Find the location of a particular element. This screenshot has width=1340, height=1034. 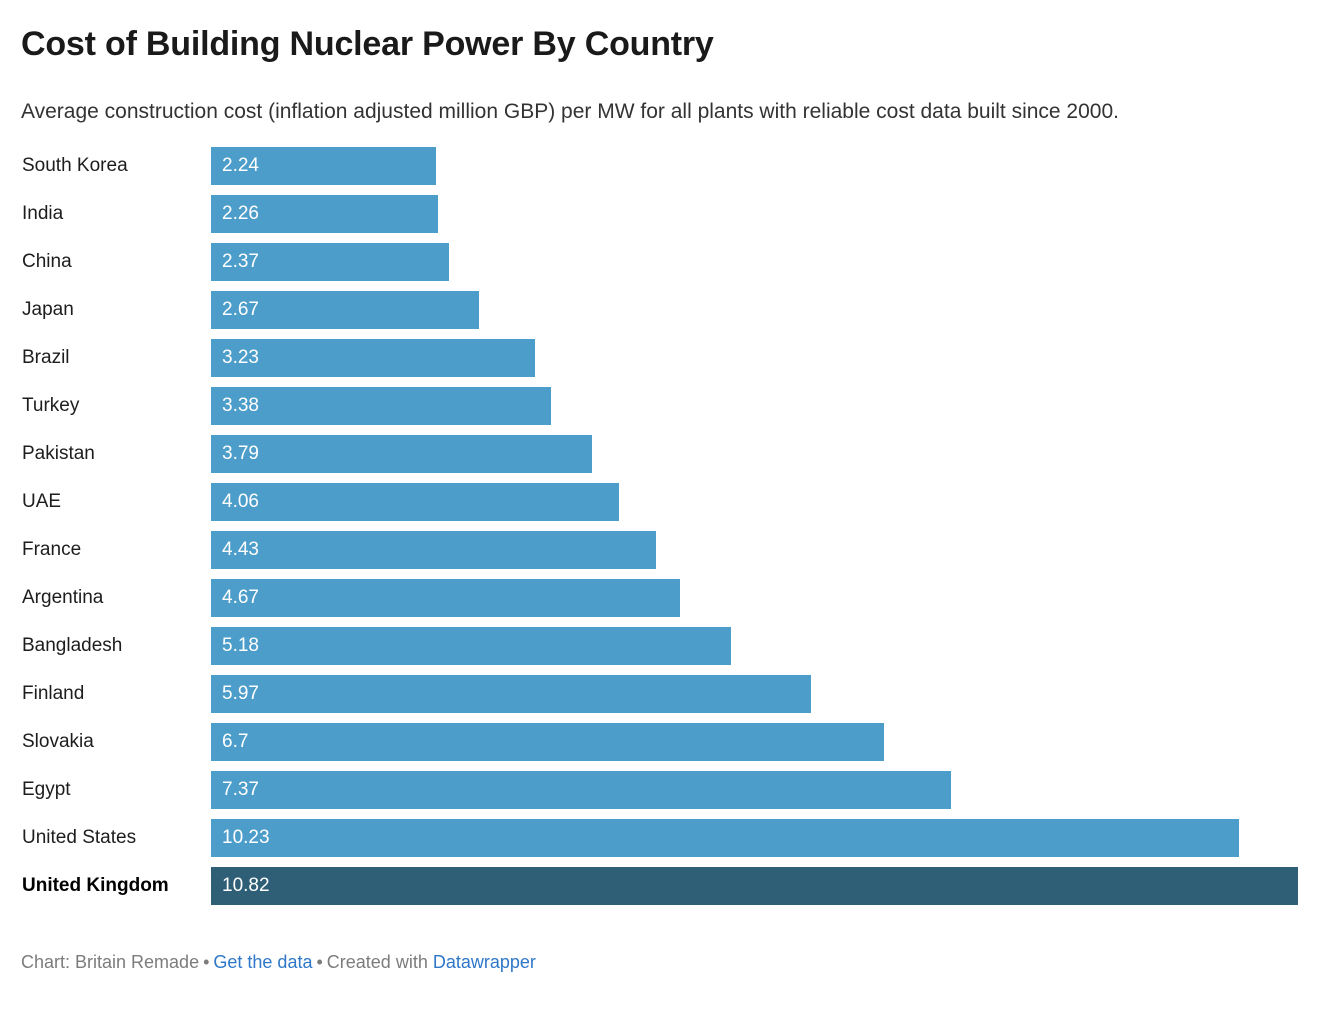

bar-track: 4.06 is located at coordinates (754, 502).